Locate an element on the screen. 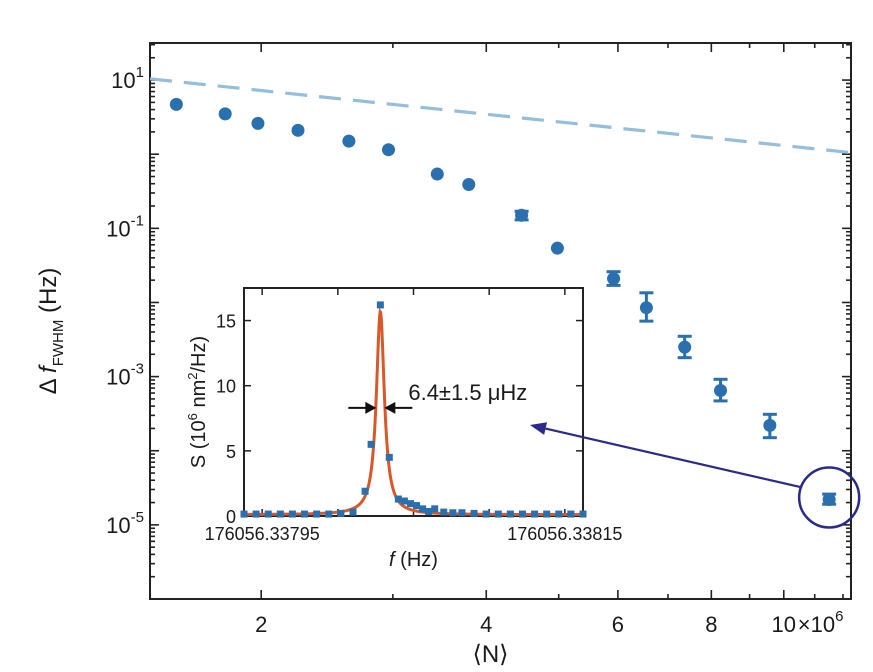  x-multiplier: ×10⁶ is located at coordinates (821, 622).